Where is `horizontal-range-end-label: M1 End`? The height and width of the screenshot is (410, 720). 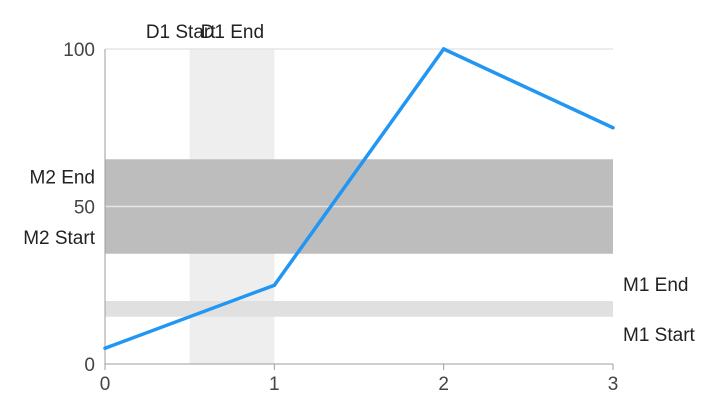 horizontal-range-end-label: M1 End is located at coordinates (655, 285).